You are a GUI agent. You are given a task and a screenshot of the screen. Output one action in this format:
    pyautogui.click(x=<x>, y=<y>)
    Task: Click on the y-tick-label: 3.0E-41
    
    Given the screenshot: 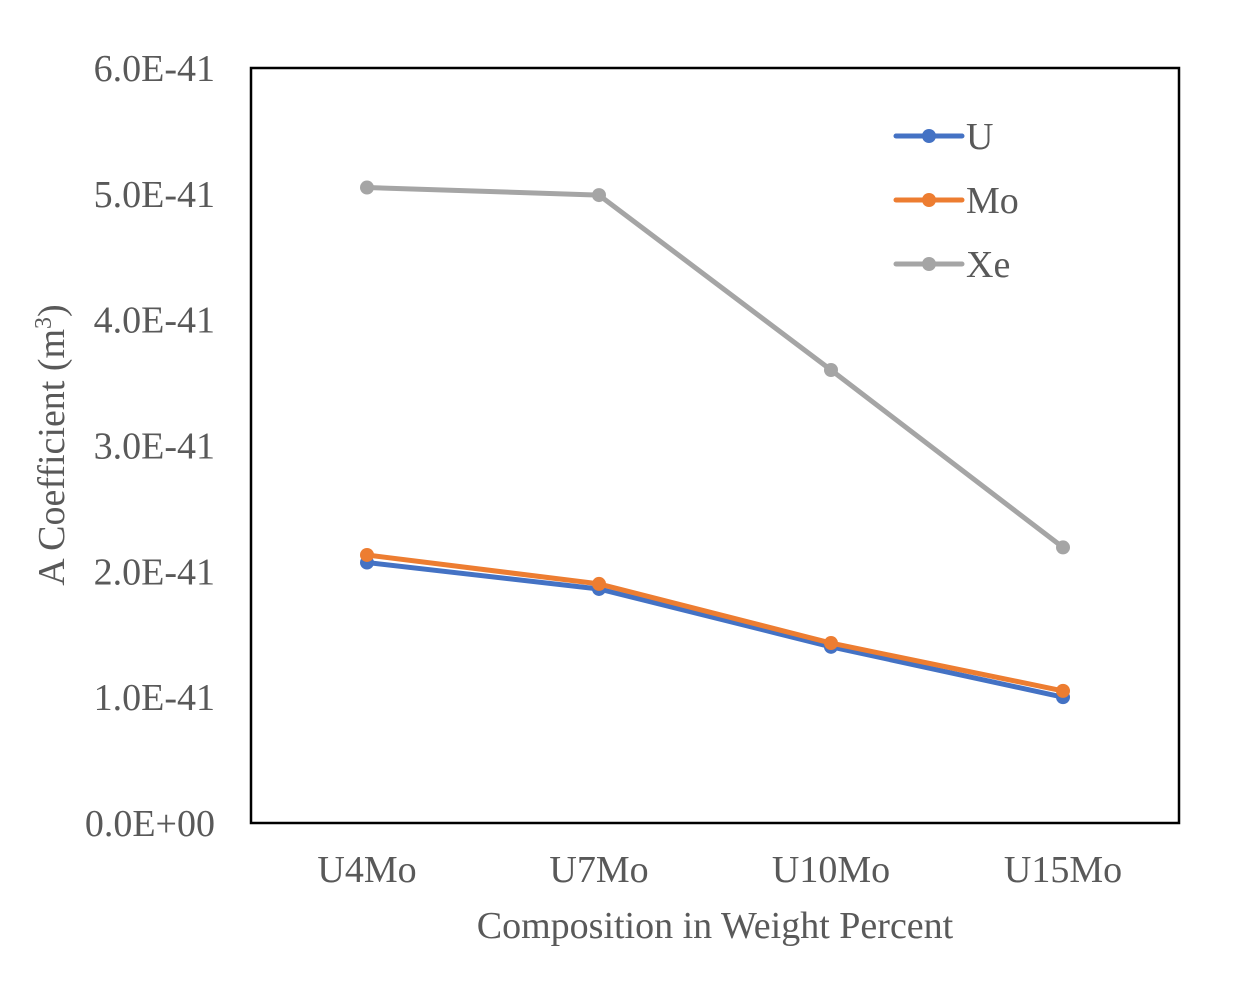 What is the action you would take?
    pyautogui.click(x=154, y=447)
    